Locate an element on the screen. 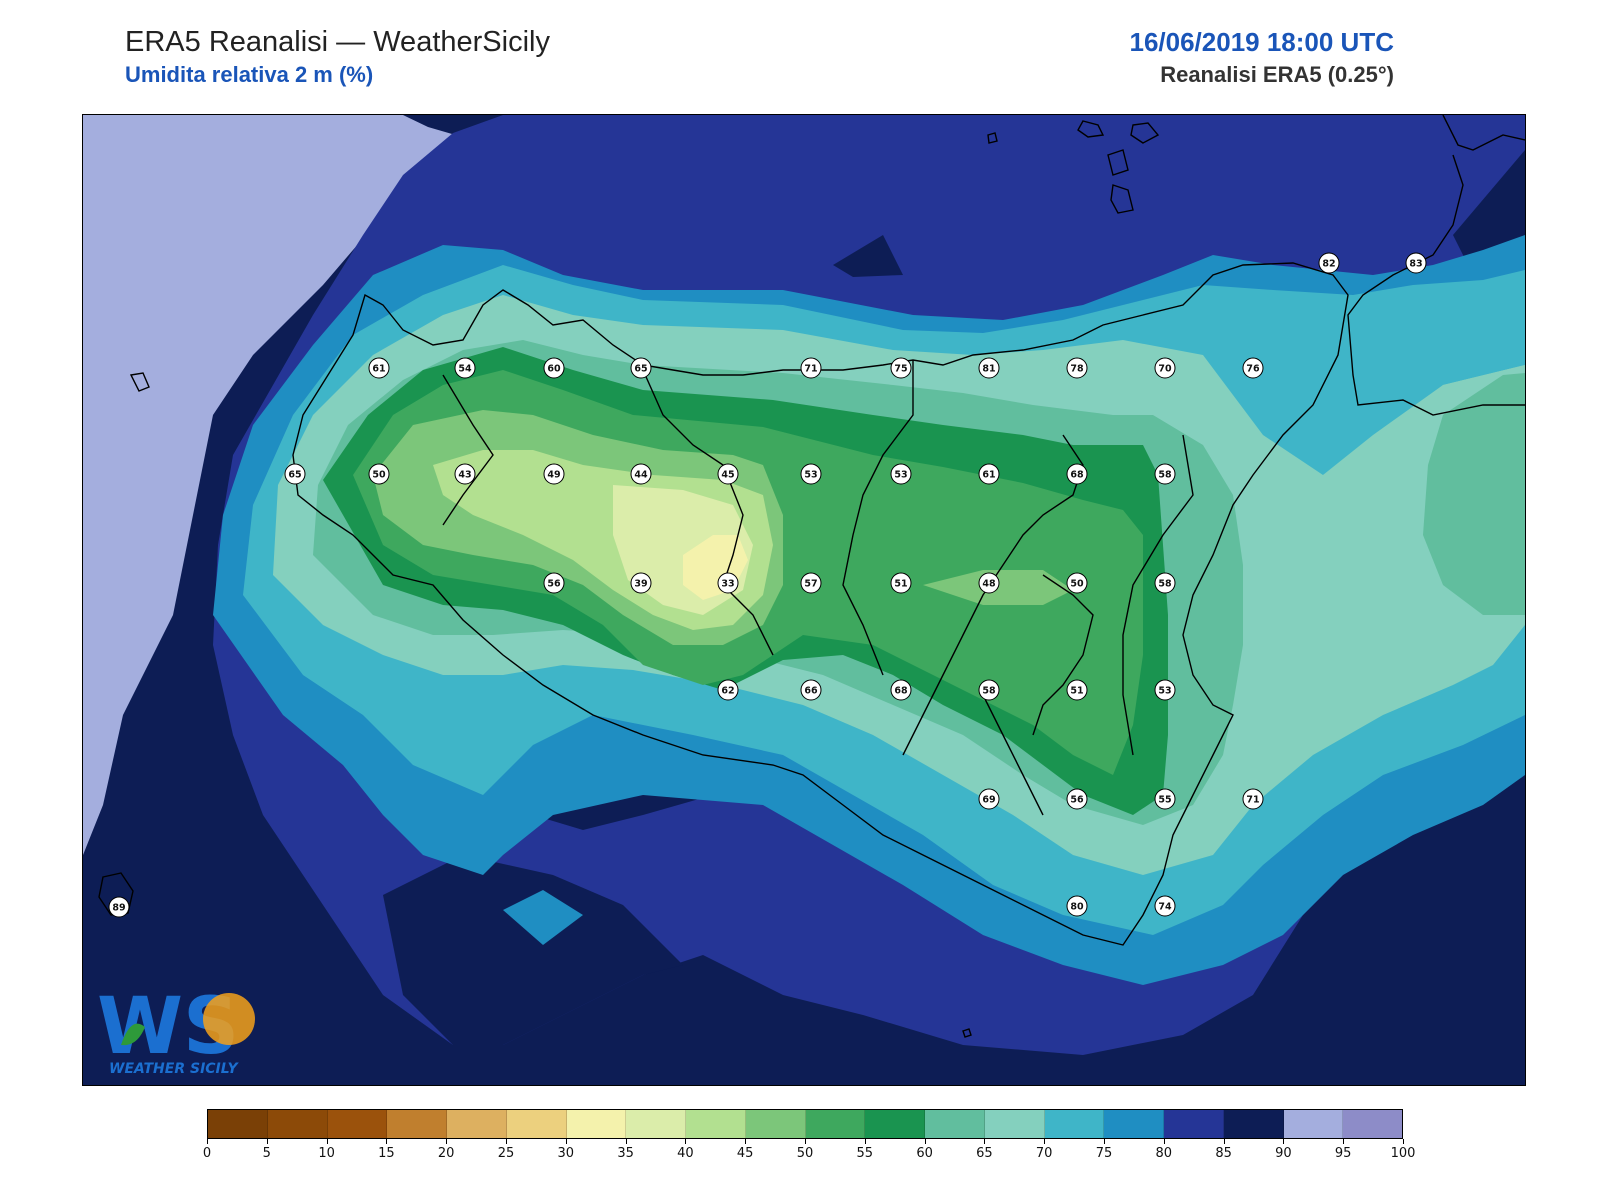  station-marker: 83 is located at coordinates (1416, 263).